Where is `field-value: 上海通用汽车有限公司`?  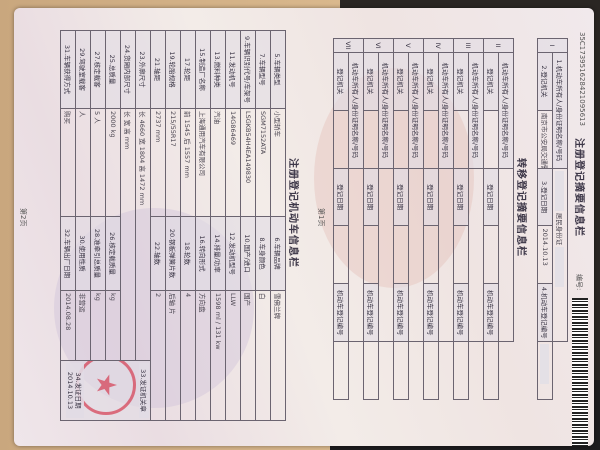 field-value: 上海通用汽车有限公司 is located at coordinates (203, 162).